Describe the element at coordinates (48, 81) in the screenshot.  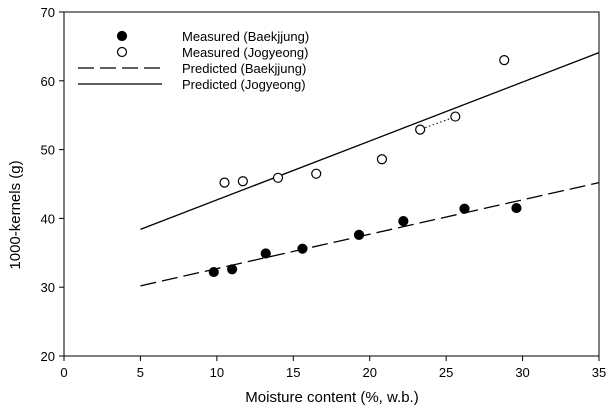
I see `y-tick-label: 60` at that location.